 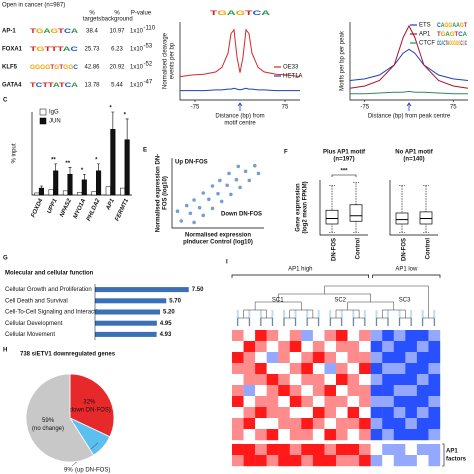 I want to click on p-exponent: -47, so click(x=148, y=83).